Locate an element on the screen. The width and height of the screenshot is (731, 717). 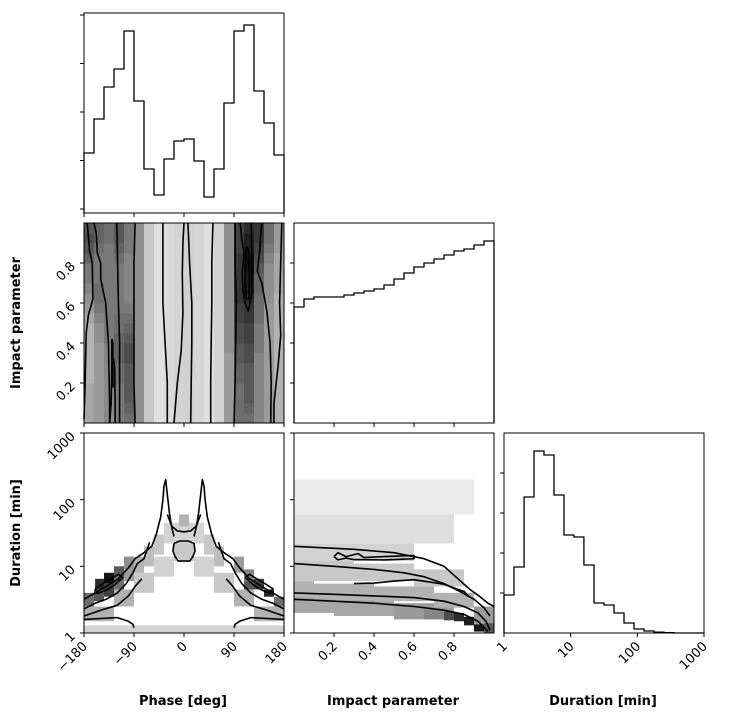
phase-vs-impact-panel: 0.20.40.60.8 is located at coordinates (169, 324).